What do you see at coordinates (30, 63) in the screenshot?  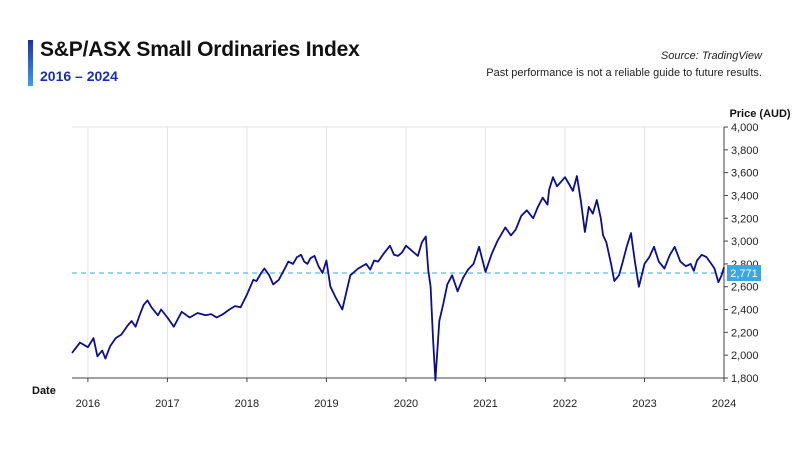 I see `title-accent-bar` at bounding box center [30, 63].